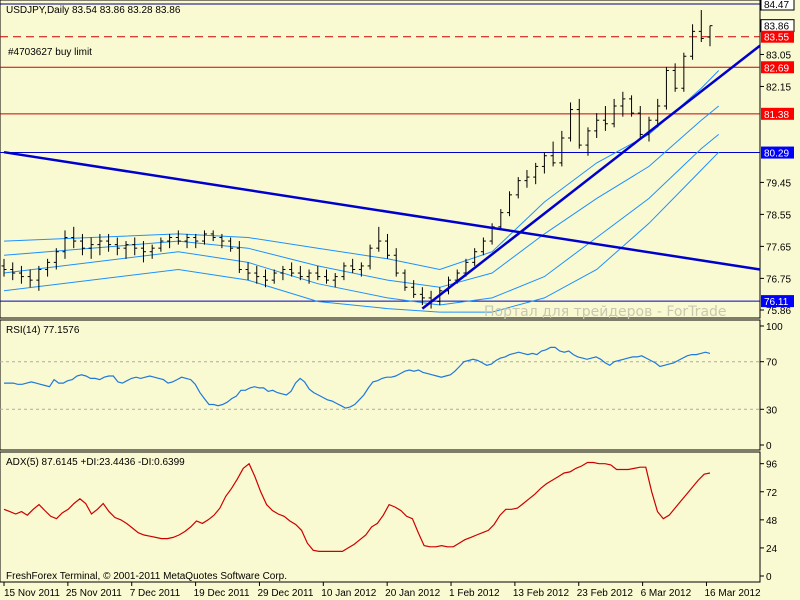 The width and height of the screenshot is (800, 600). What do you see at coordinates (776, 38) in the screenshot?
I see `price-tick-label: 83.55` at bounding box center [776, 38].